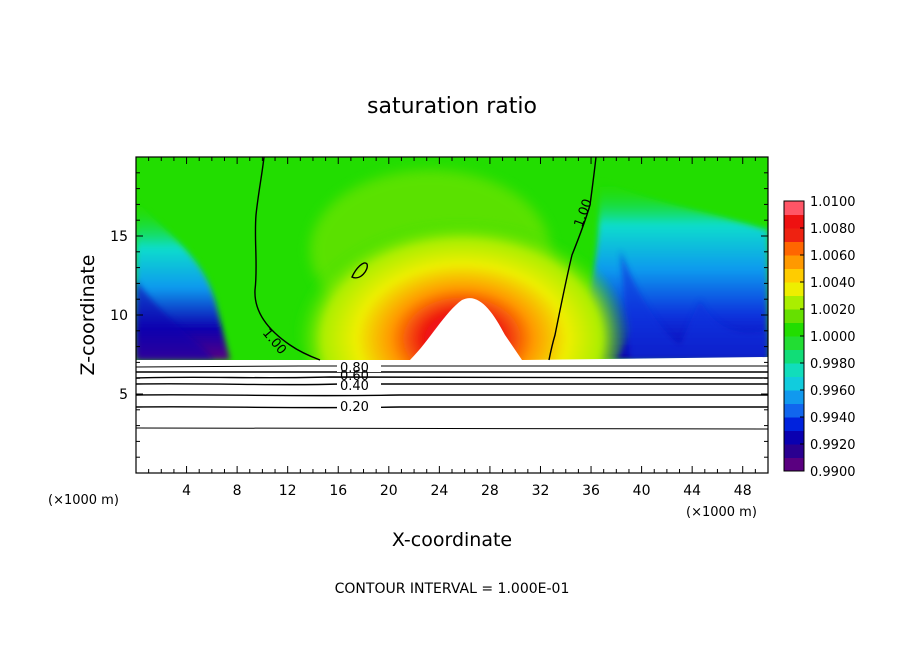  What do you see at coordinates (354, 407) in the screenshot?
I see `contour-label-020: 0.20` at bounding box center [354, 407].